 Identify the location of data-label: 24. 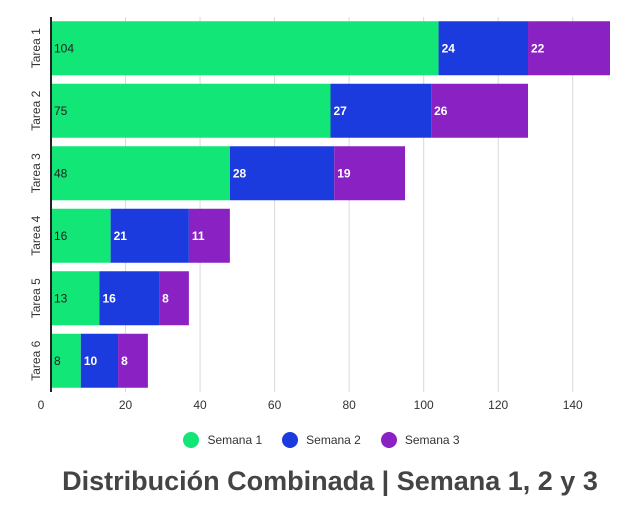
(449, 48).